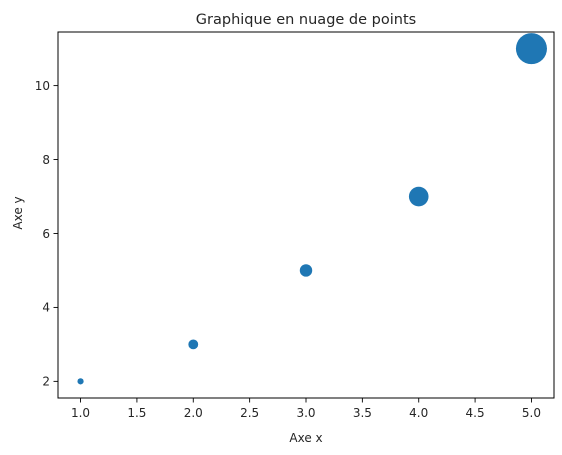  Describe the element at coordinates (46, 308) in the screenshot. I see `y-tick-label: 4` at that location.